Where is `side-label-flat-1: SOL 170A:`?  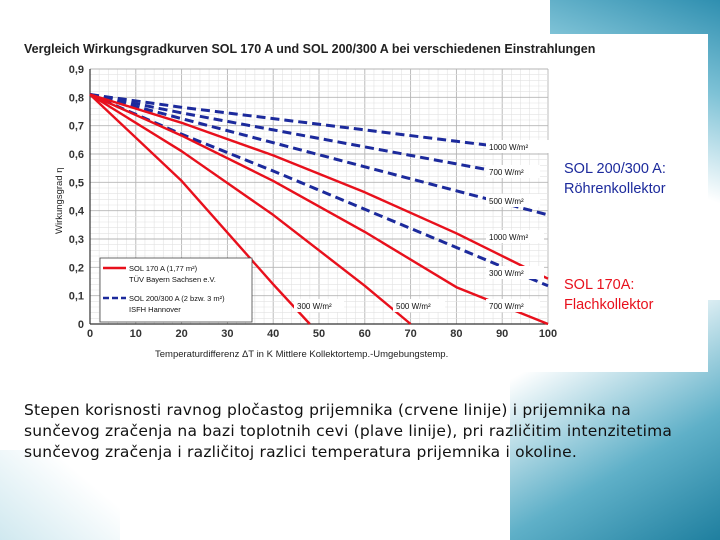 side-label-flat-1: SOL 170A: is located at coordinates (599, 285).